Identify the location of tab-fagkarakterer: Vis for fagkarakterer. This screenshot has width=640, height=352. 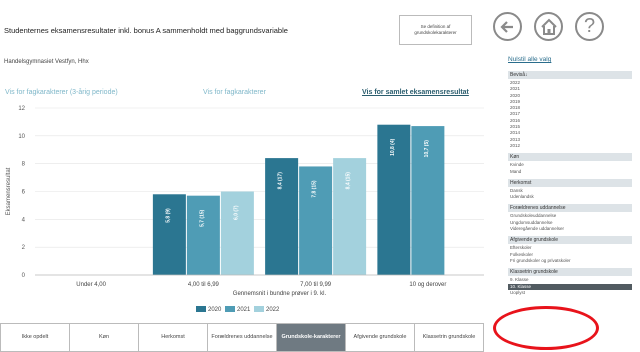
(234, 92).